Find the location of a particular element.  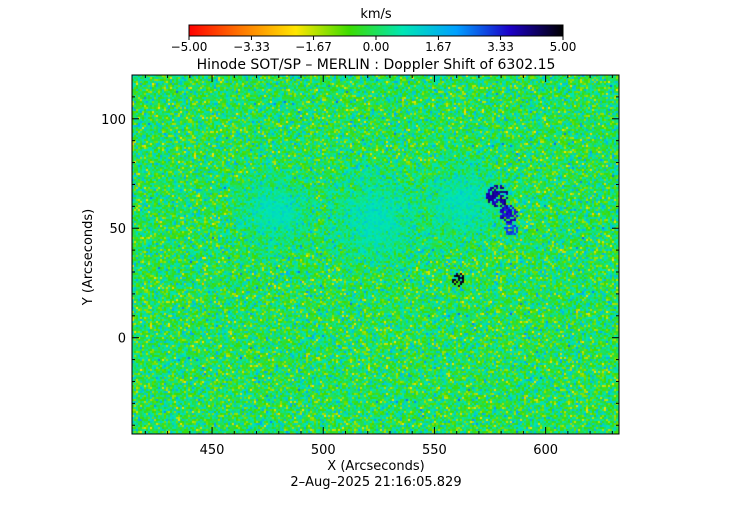

colorbar-ticks: −5.00 −3.33 −1.67 0.00 1.67 3.33 5.00 is located at coordinates (374, 45).